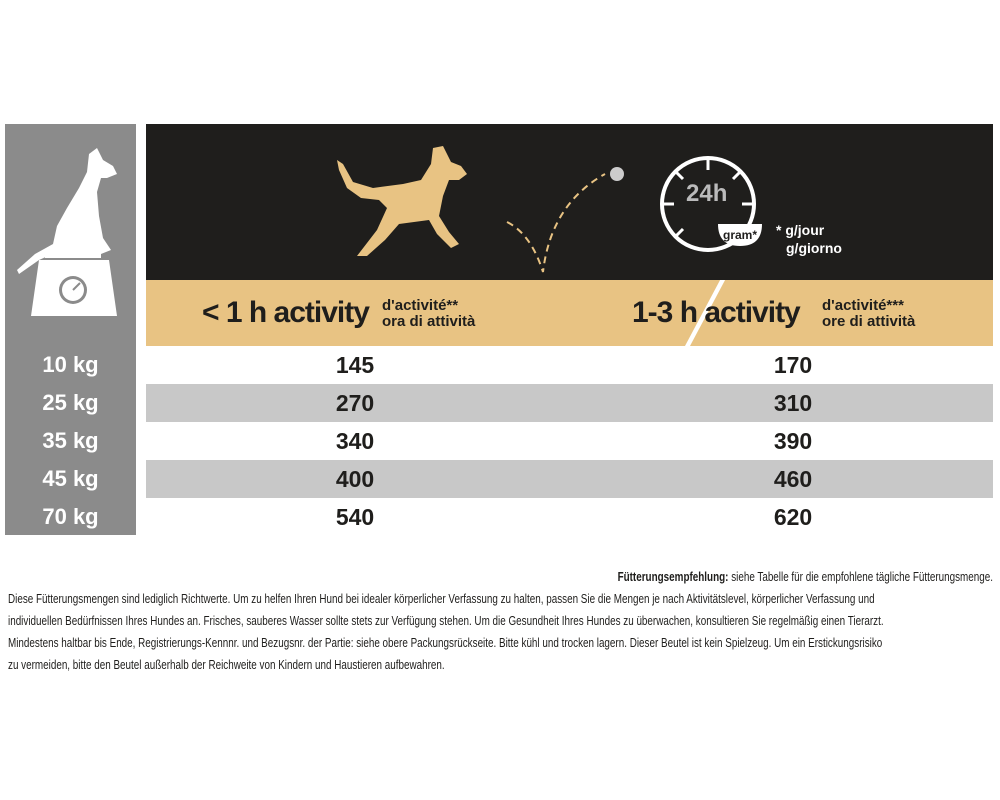 Image resolution: width=1000 pixels, height=800 pixels. I want to click on value-high: 390, so click(793, 441).